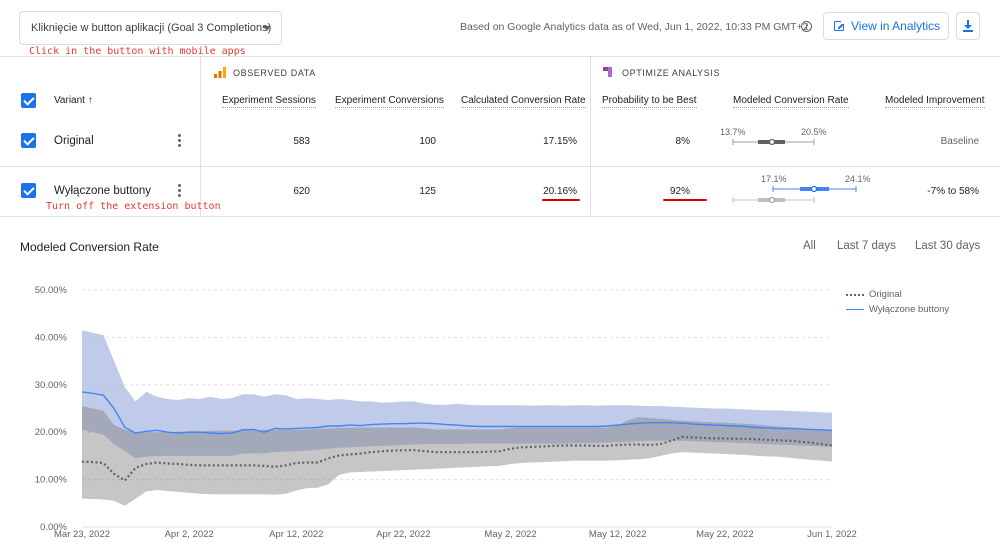  What do you see at coordinates (28, 100) in the screenshot?
I see `select-all-checkbox` at bounding box center [28, 100].